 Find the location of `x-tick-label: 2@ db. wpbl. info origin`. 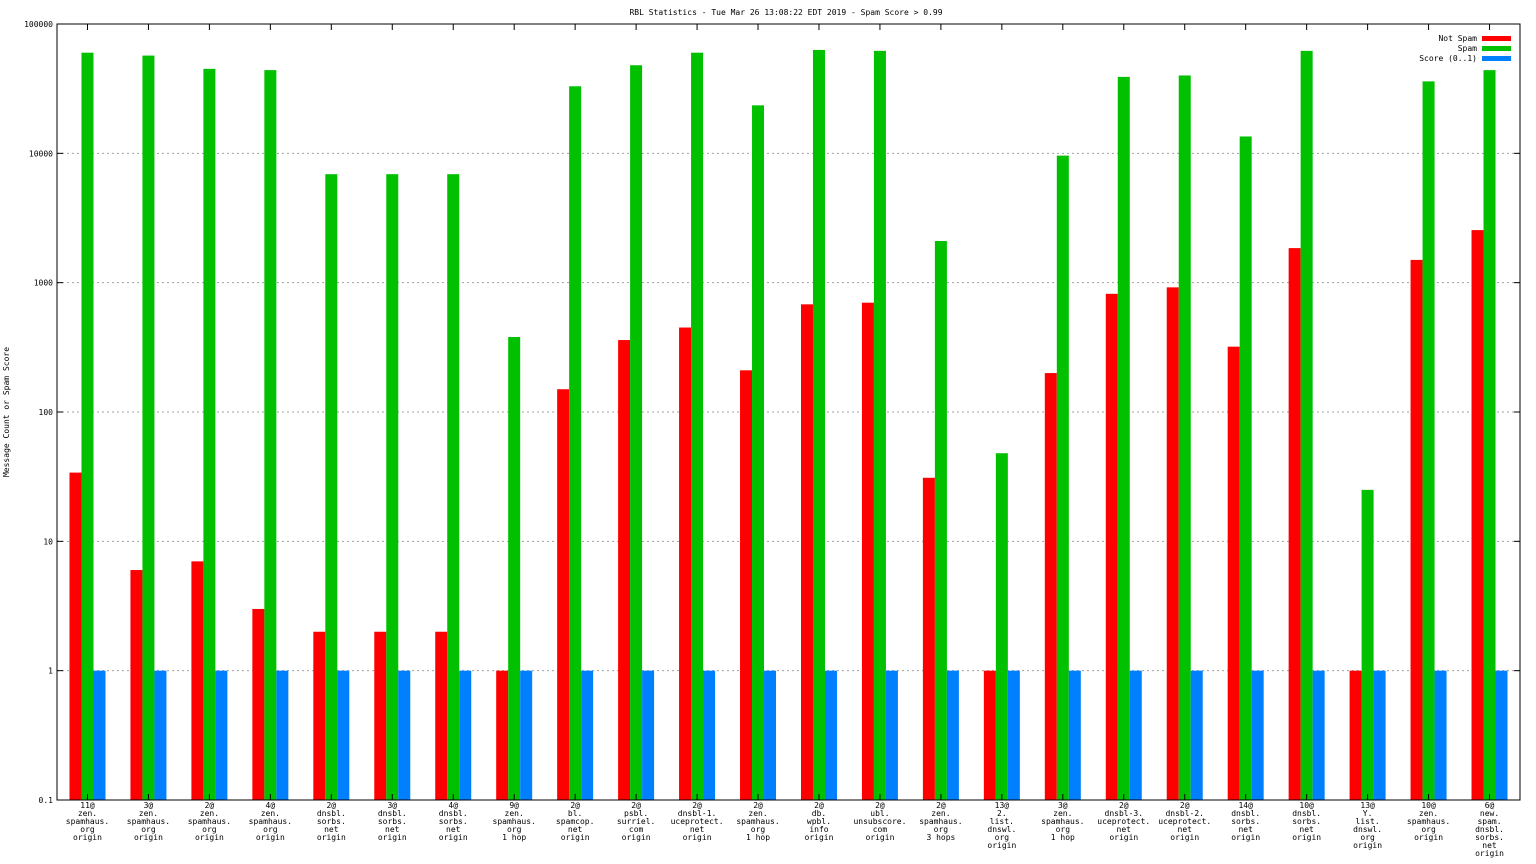

x-tick-label: 2@ db. wpbl. info origin is located at coordinates (819, 821).